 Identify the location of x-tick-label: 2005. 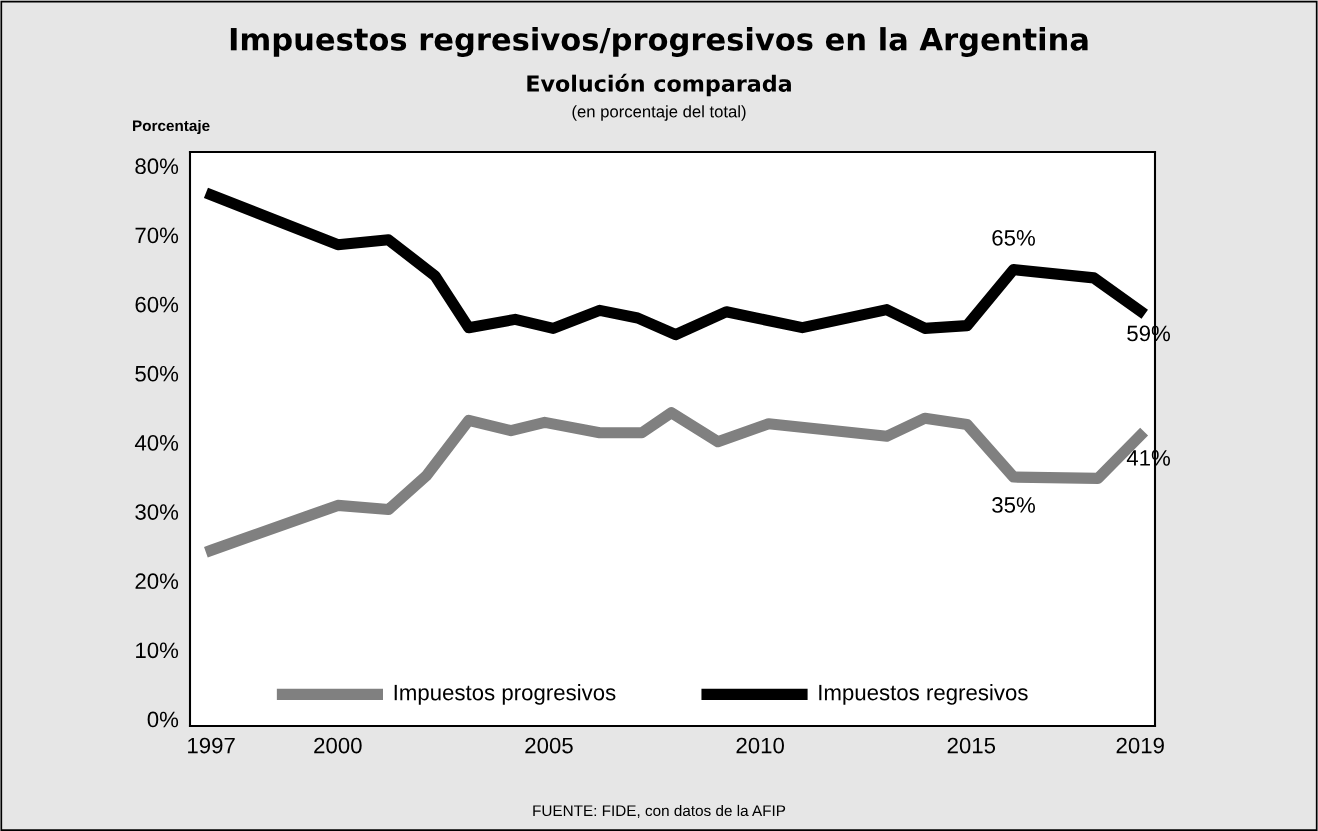
(549, 745).